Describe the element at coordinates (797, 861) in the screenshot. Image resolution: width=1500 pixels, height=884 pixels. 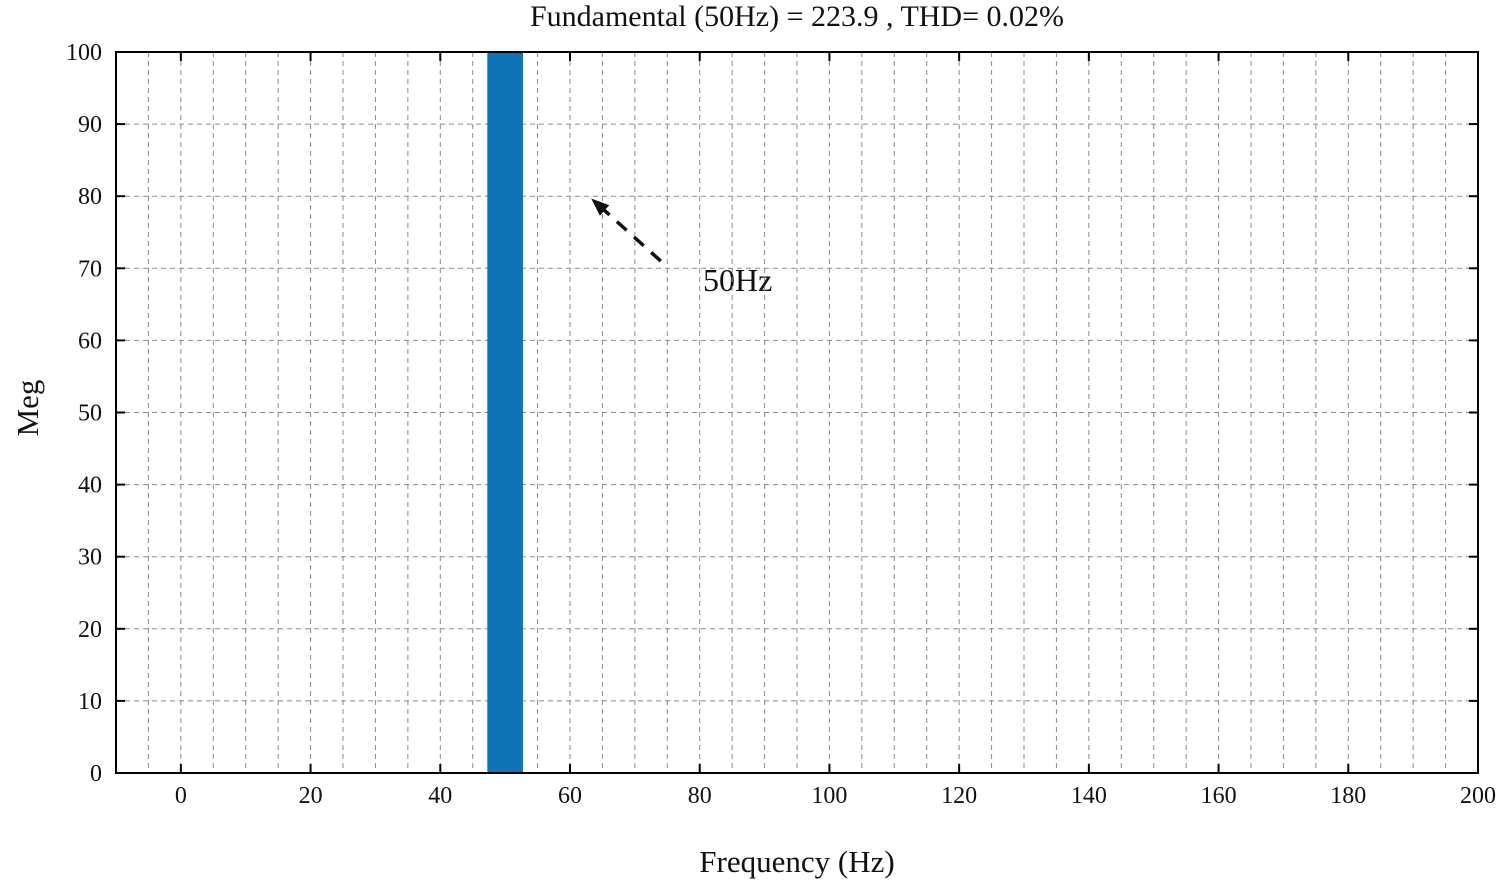
I see `x-axis-label: Frequency (Hz)` at that location.